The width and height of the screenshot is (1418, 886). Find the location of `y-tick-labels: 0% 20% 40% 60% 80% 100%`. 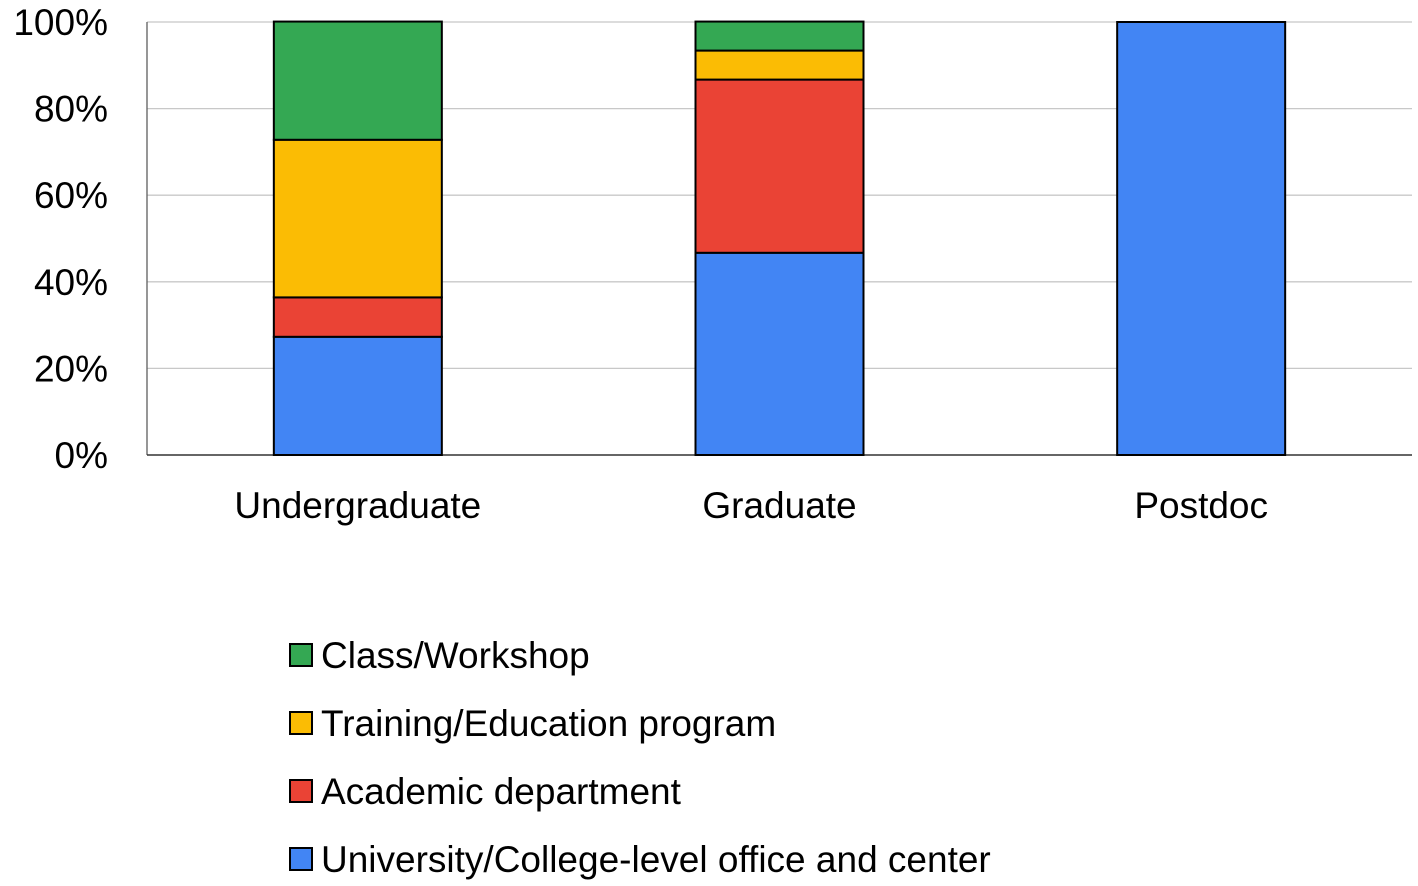

y-tick-labels: 0% 20% 40% 60% 80% 100% is located at coordinates (60, 239).